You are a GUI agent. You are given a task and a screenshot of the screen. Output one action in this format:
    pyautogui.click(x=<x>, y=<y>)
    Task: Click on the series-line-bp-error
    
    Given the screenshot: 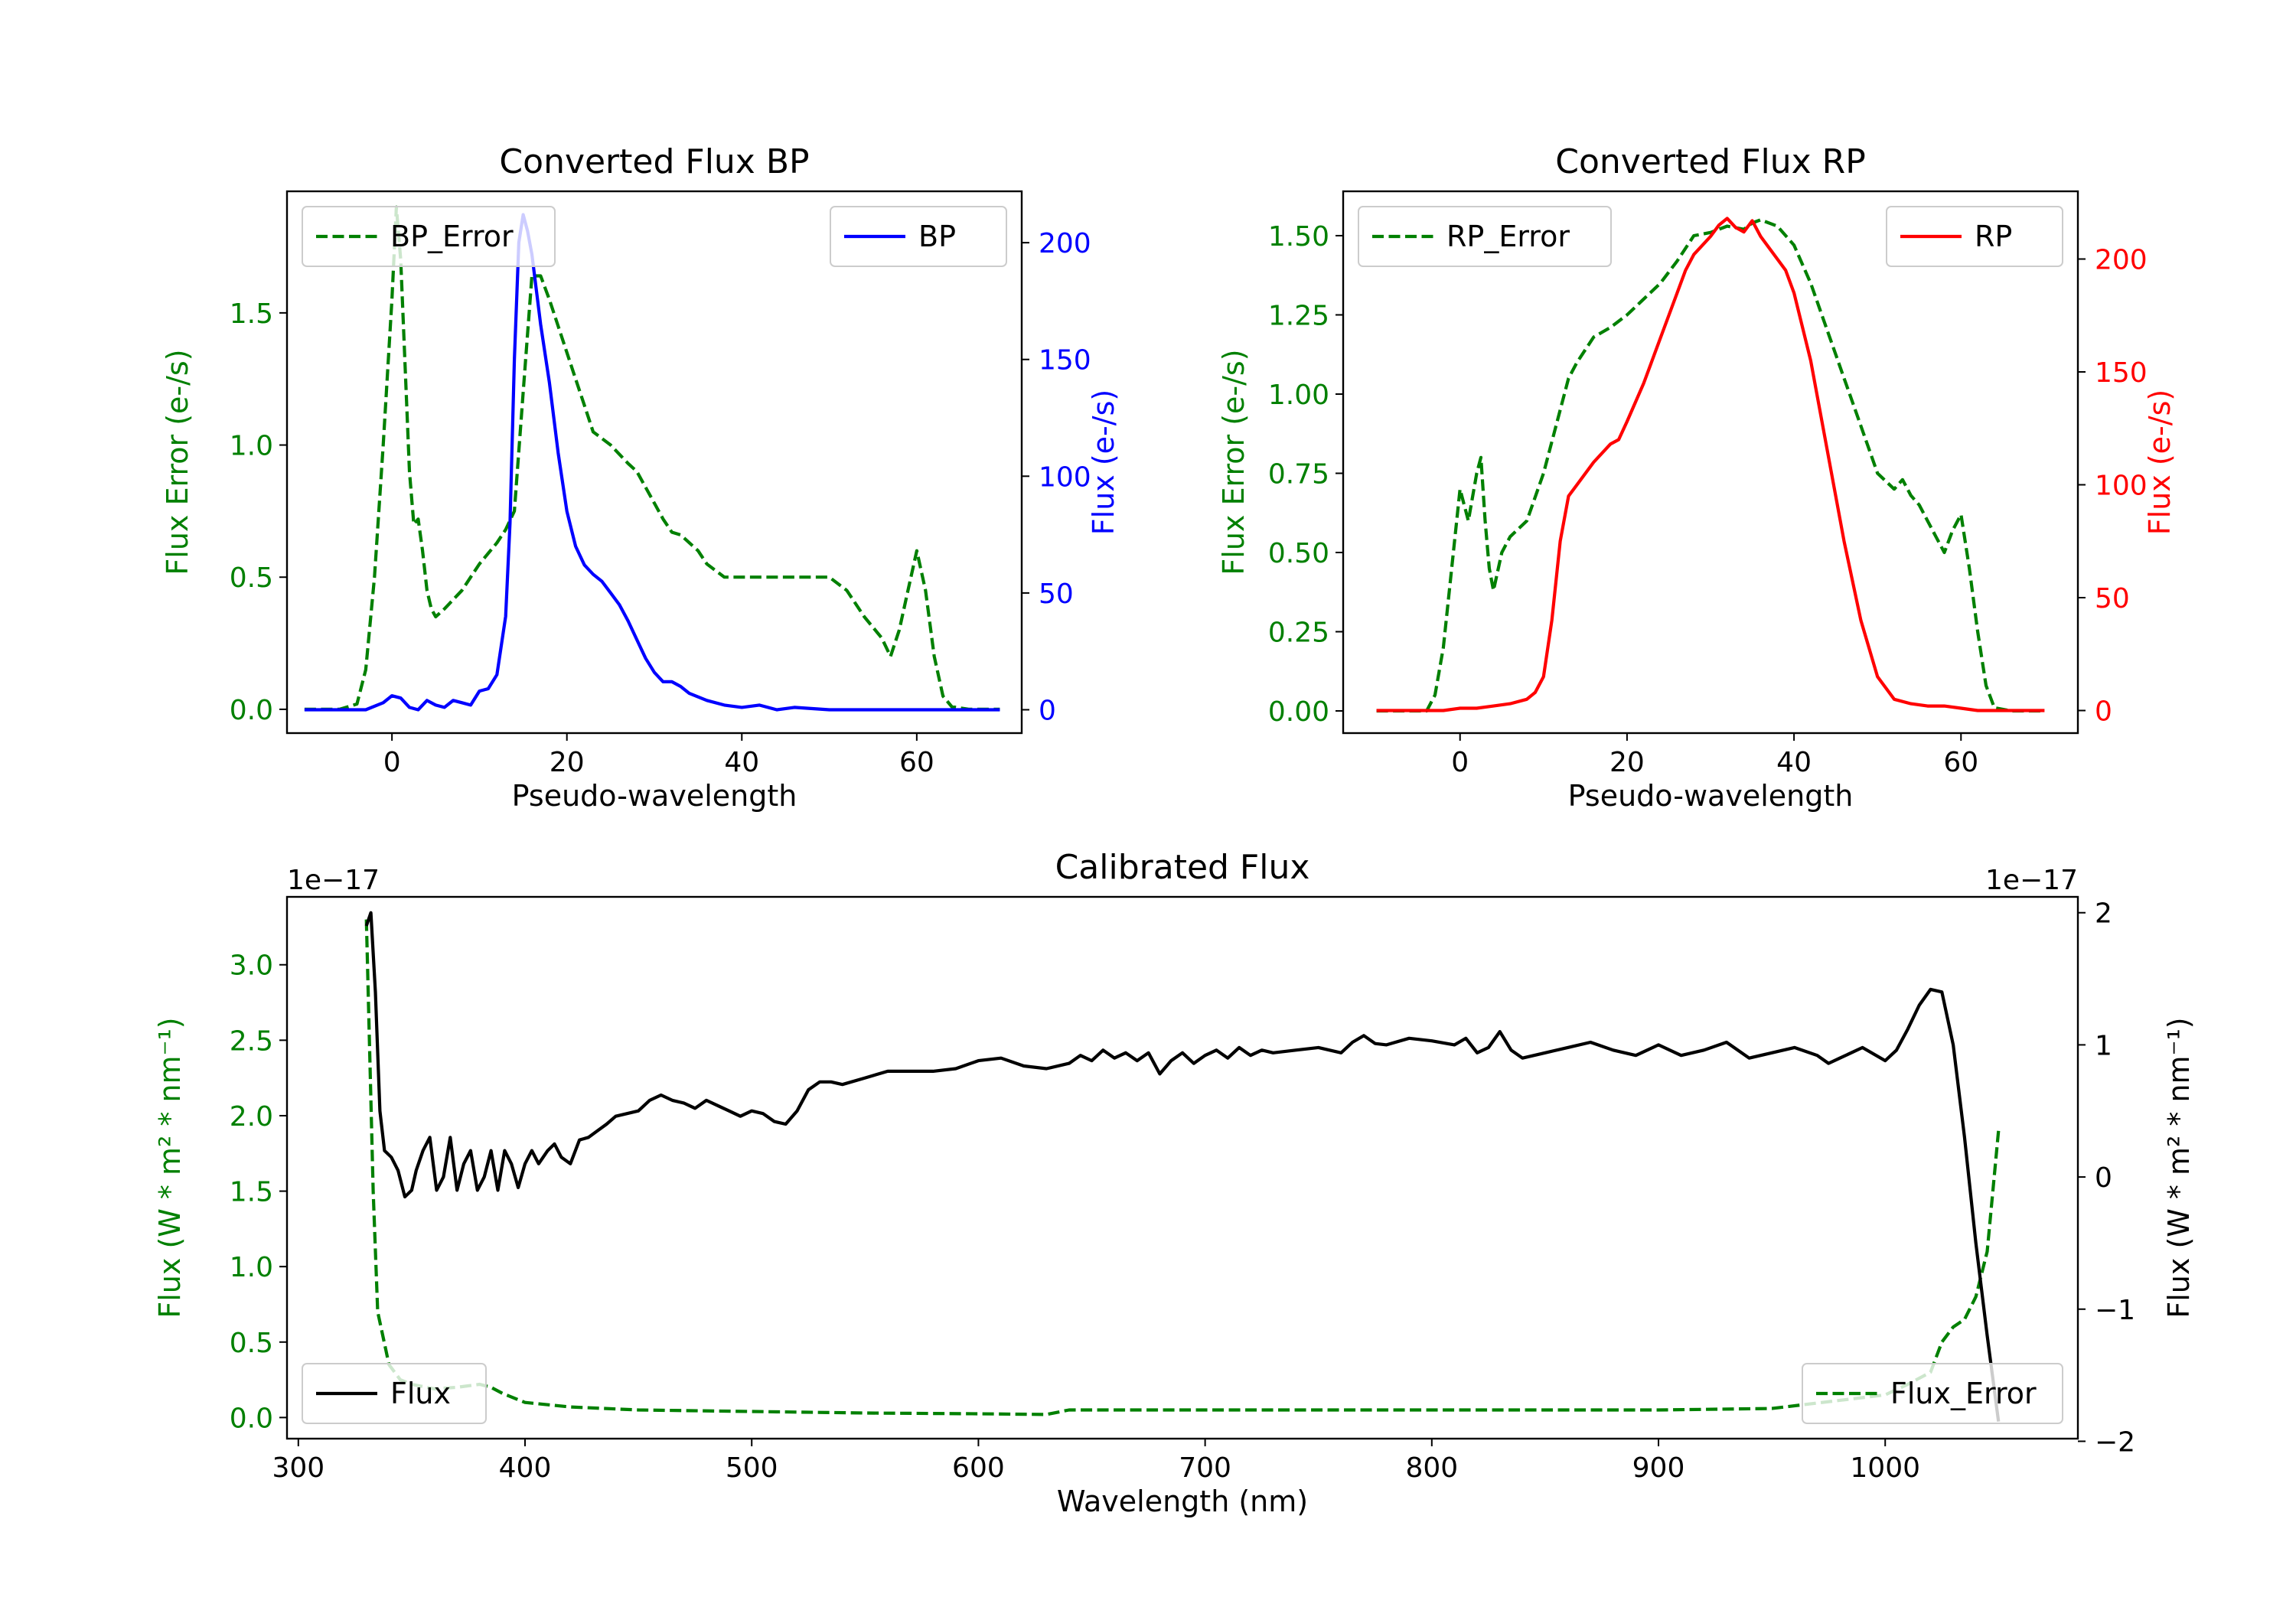 What is the action you would take?
    pyautogui.click(x=652, y=458)
    